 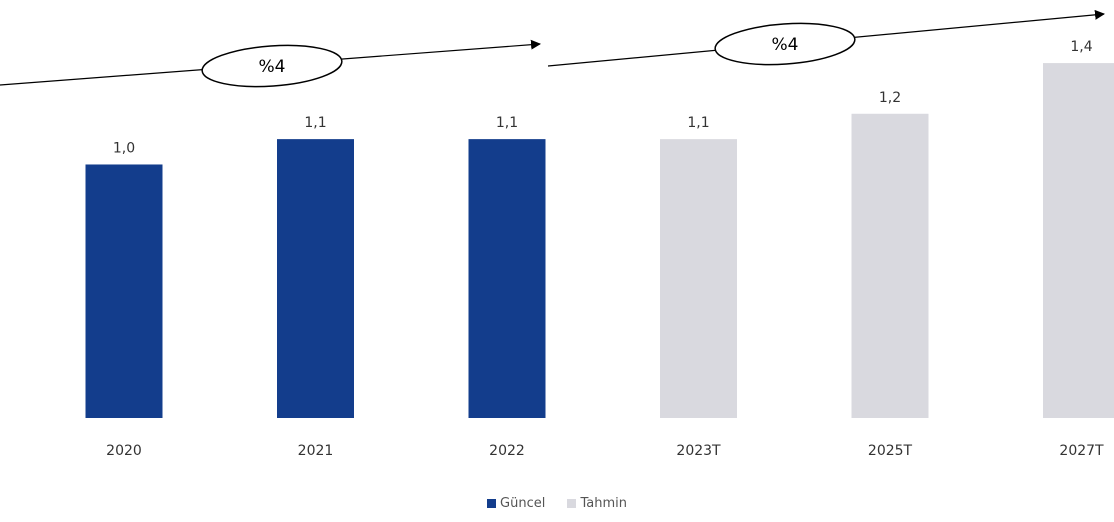 I want to click on value-label-2027T: 1,4, so click(x=1081, y=47).